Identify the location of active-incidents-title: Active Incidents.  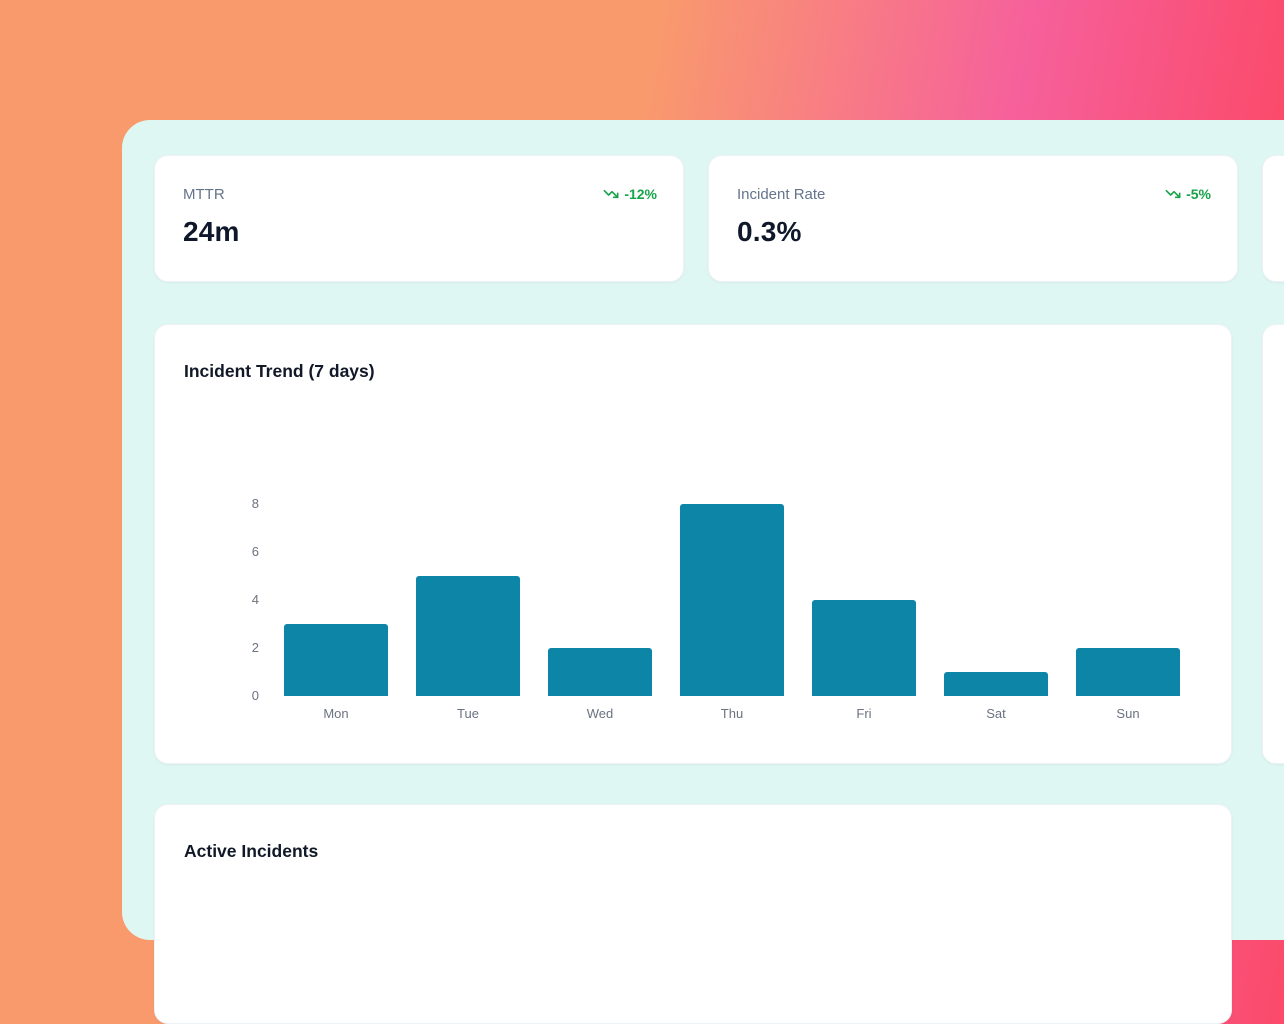
(251, 851).